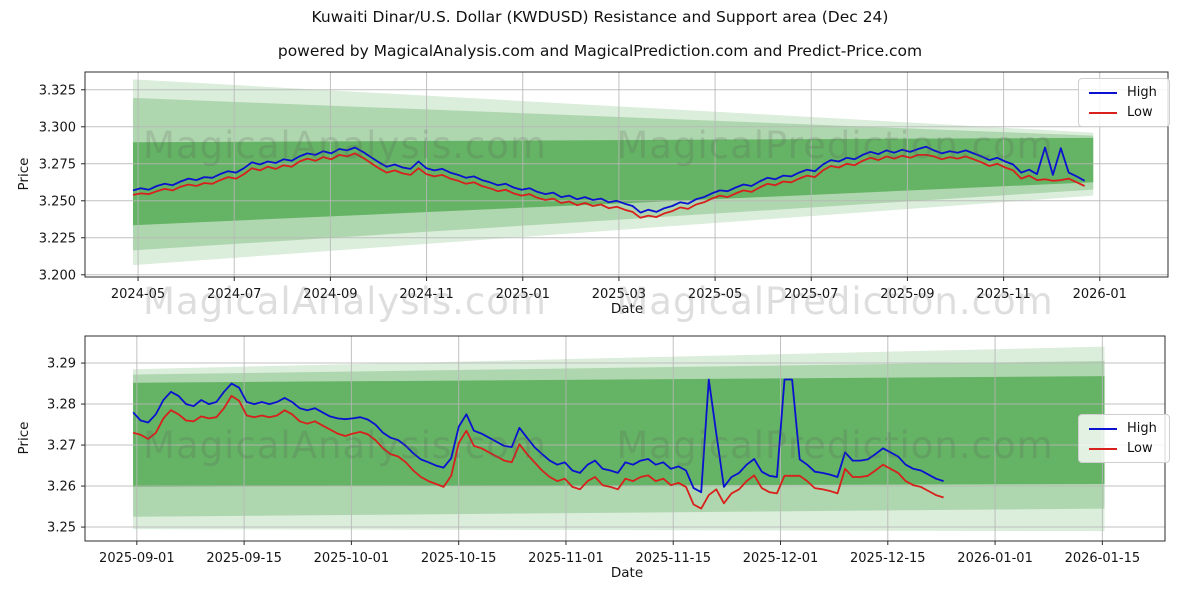 Image resolution: width=1200 pixels, height=600 pixels. What do you see at coordinates (57, 275) in the screenshot?
I see `y-tick-label: 3.200` at bounding box center [57, 275].